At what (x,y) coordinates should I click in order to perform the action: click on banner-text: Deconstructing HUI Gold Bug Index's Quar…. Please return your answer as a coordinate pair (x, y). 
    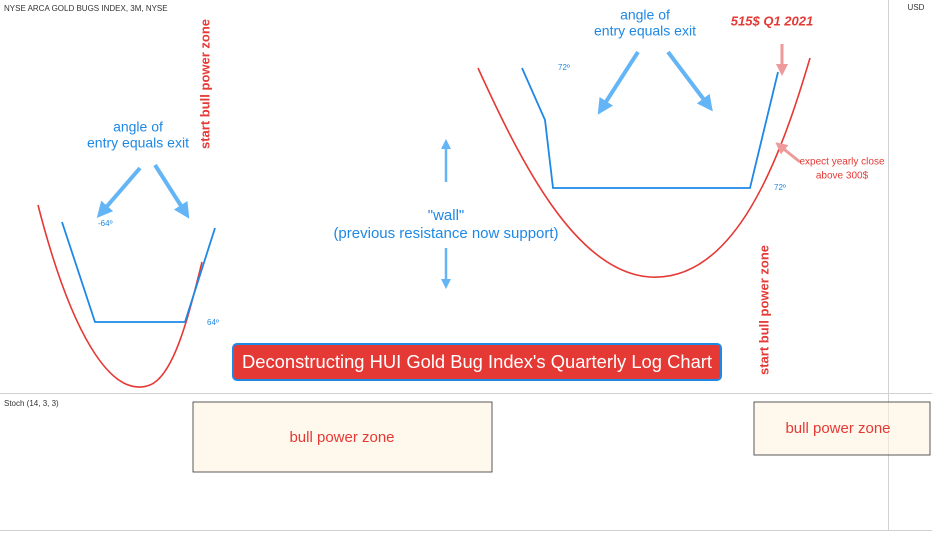
    Looking at the image, I should click on (477, 362).